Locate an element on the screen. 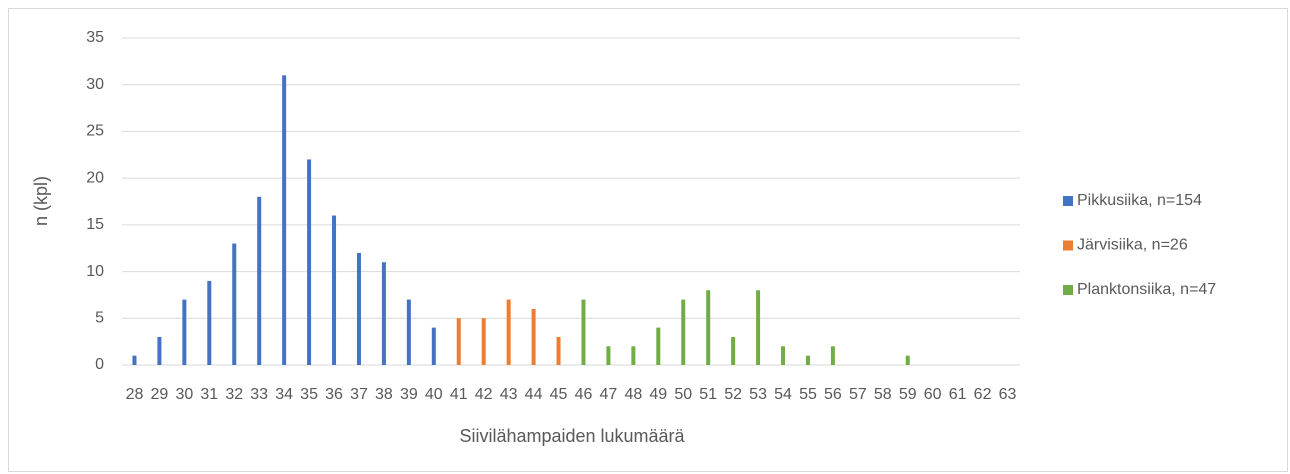 The image size is (1290, 474). y-tick-label: 15 is located at coordinates (95, 224).